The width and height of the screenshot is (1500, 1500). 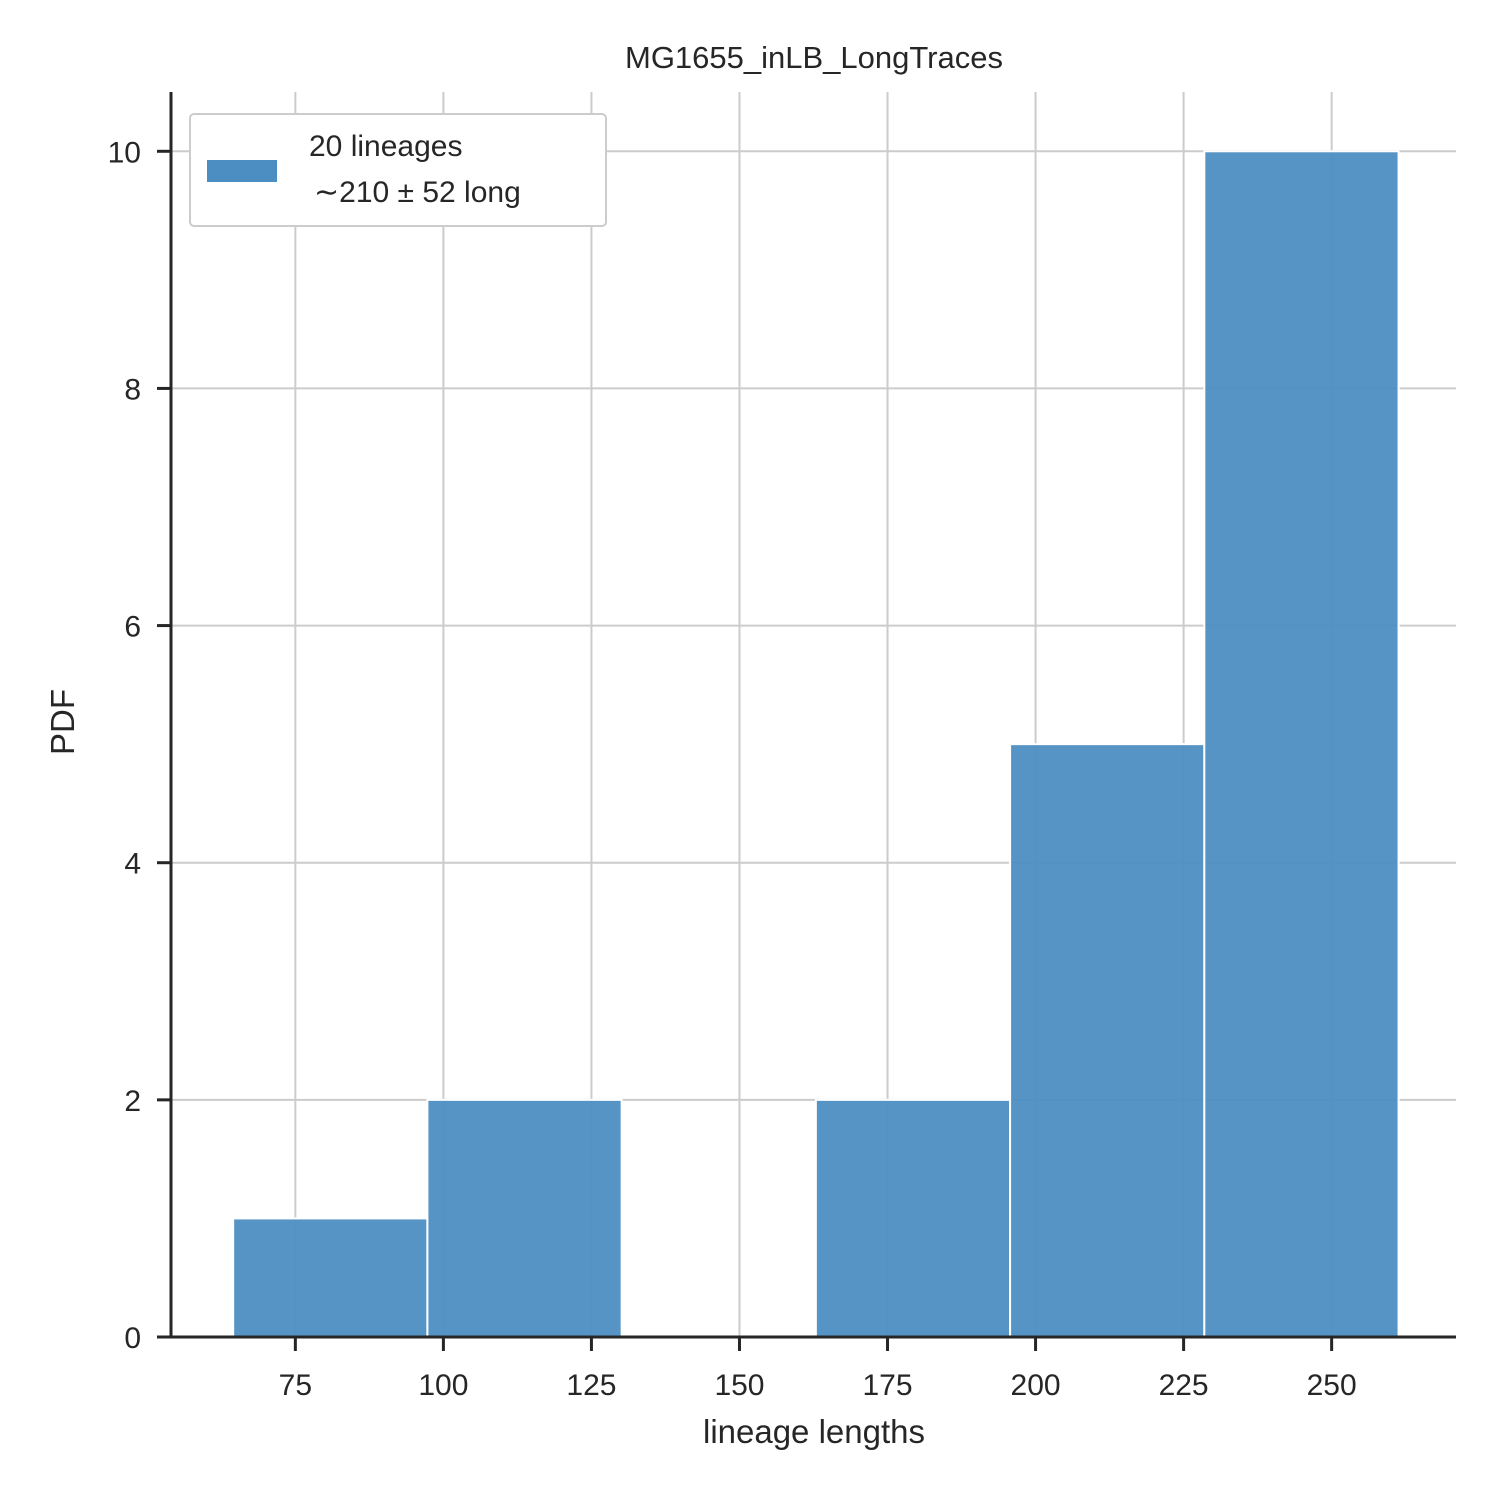 I want to click on x-tick-label: 100, so click(x=443, y=1385).